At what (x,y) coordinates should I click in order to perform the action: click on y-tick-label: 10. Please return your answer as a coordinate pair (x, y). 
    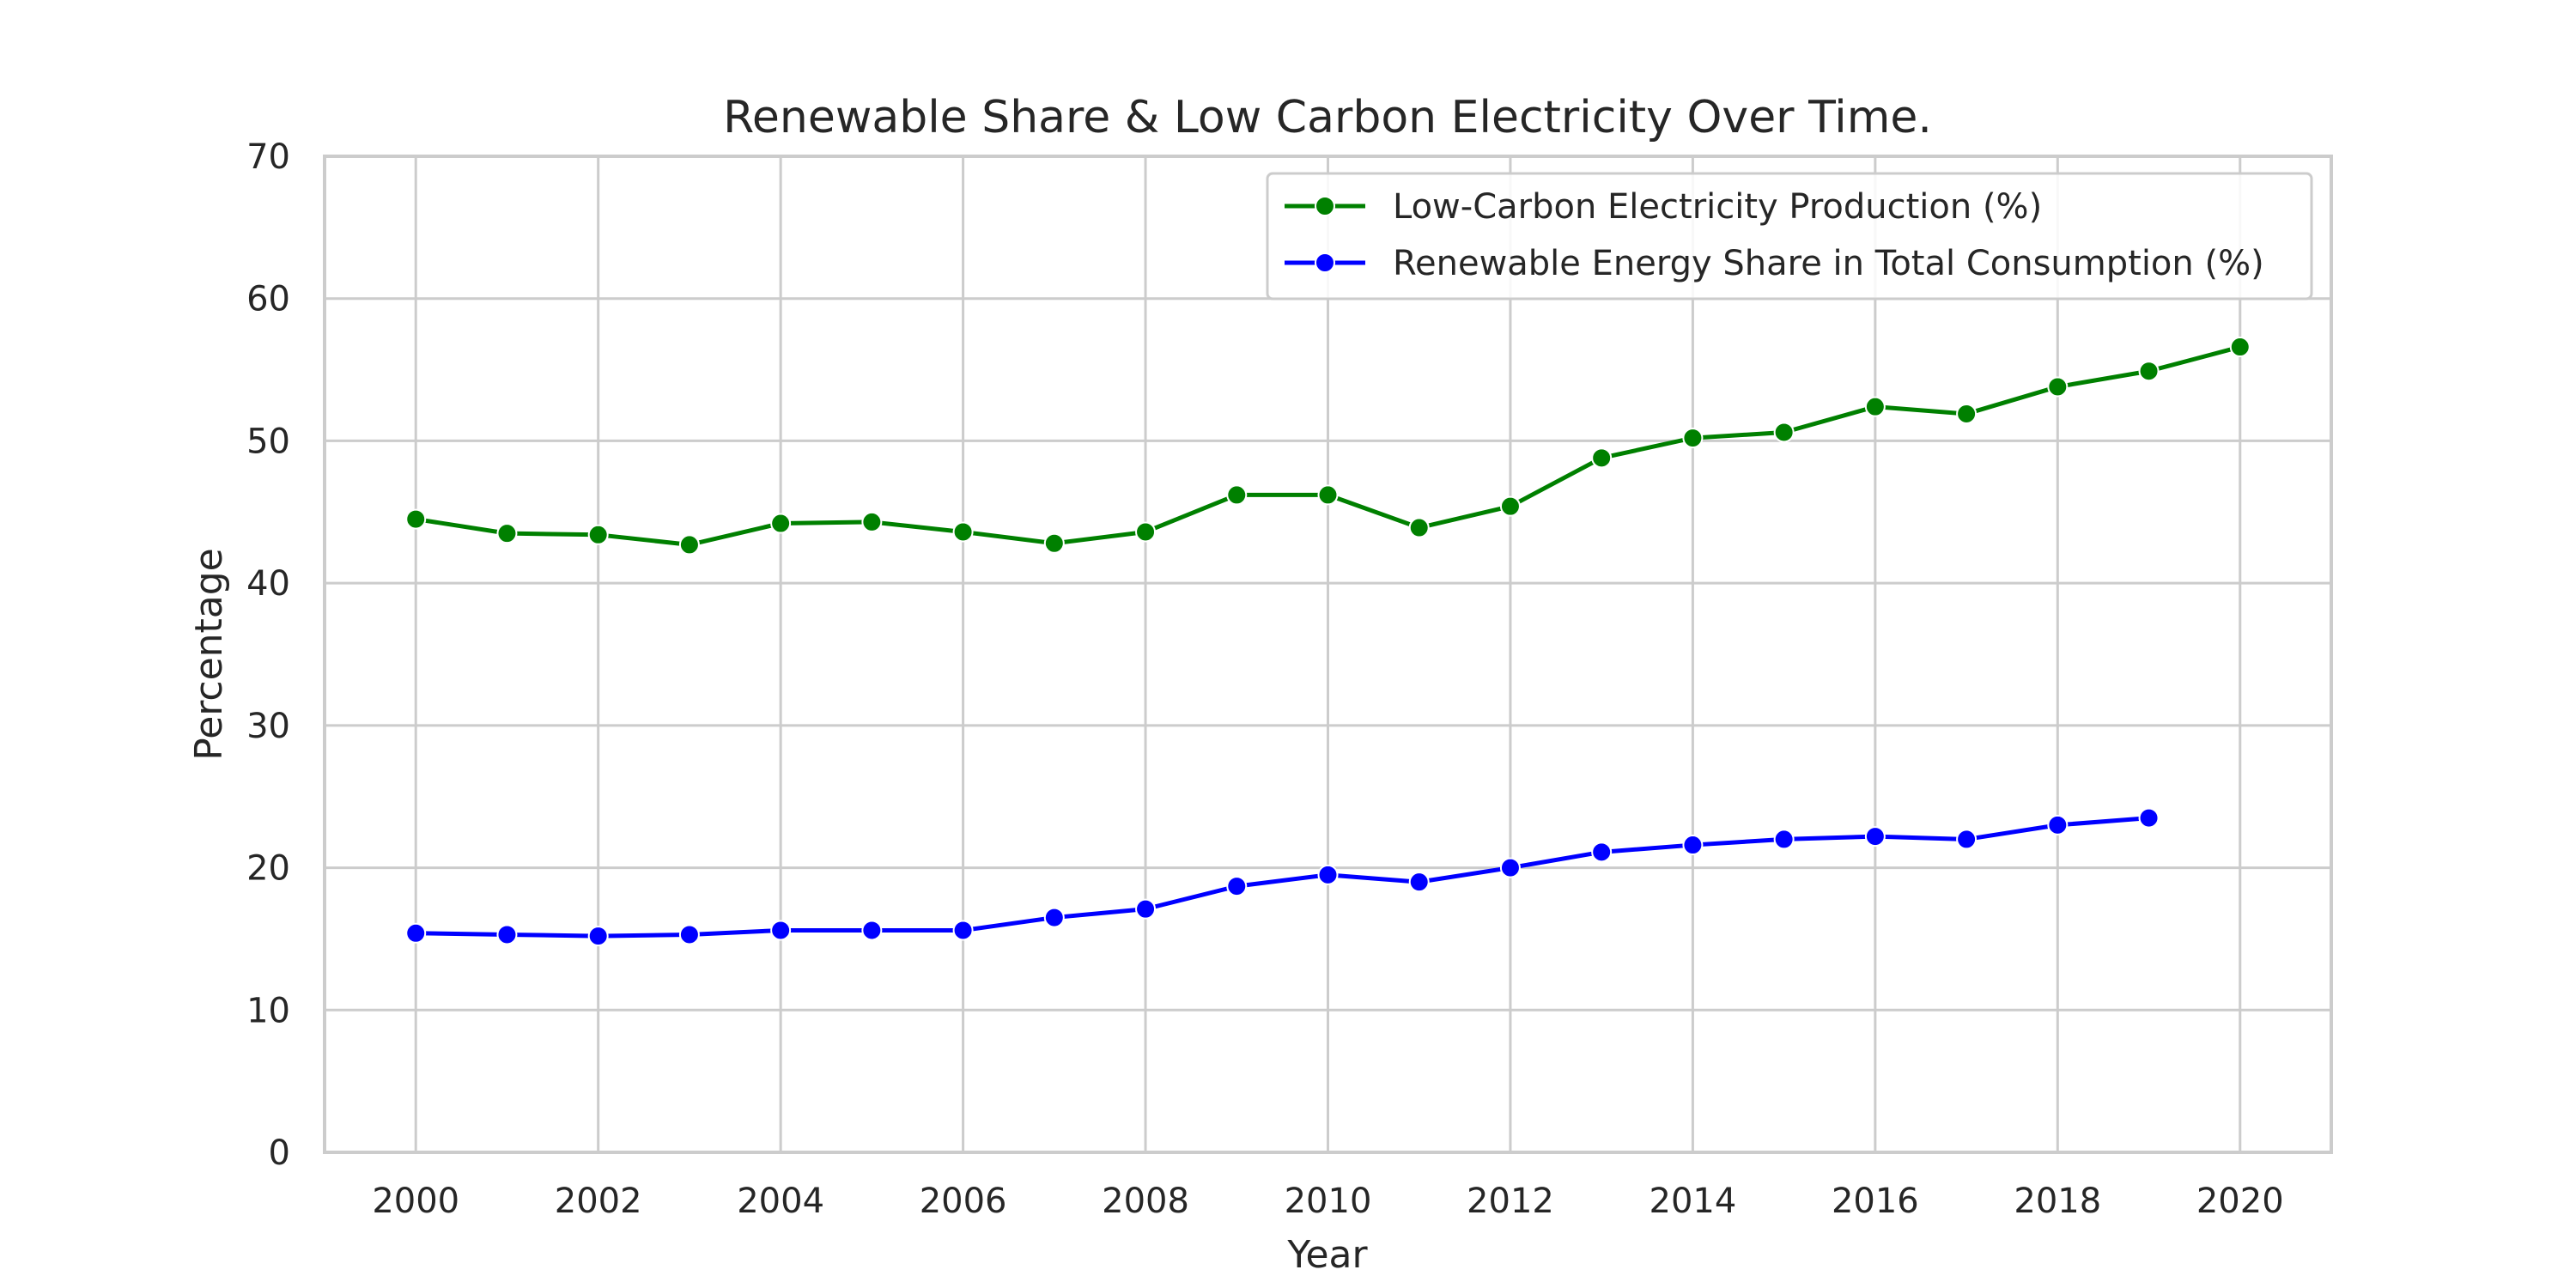
    Looking at the image, I should click on (268, 1010).